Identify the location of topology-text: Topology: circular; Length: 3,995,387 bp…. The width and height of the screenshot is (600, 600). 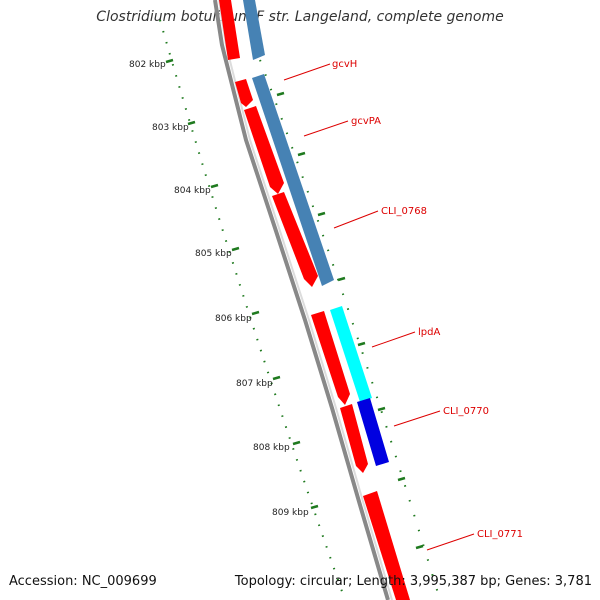
(413, 581).